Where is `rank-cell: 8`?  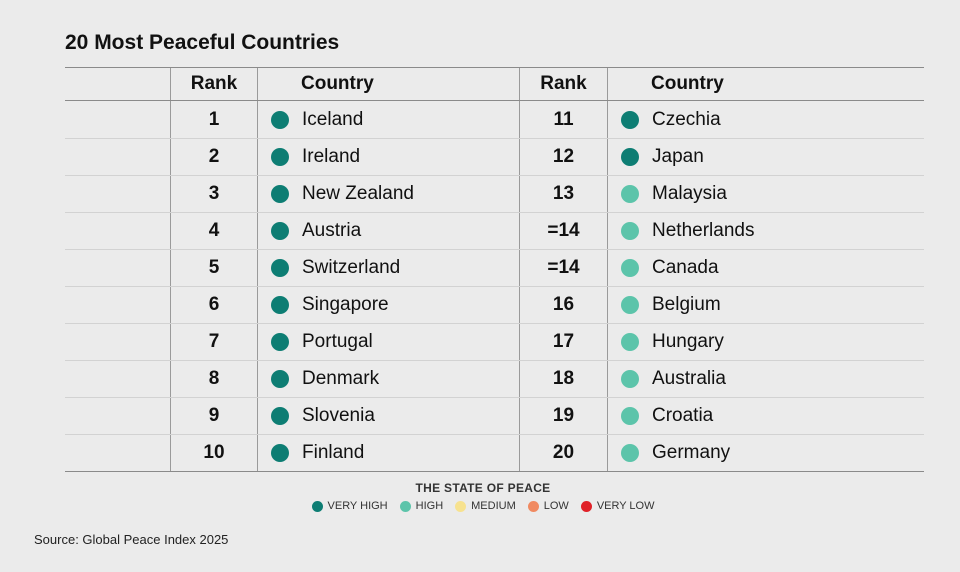
rank-cell: 8 is located at coordinates (214, 379).